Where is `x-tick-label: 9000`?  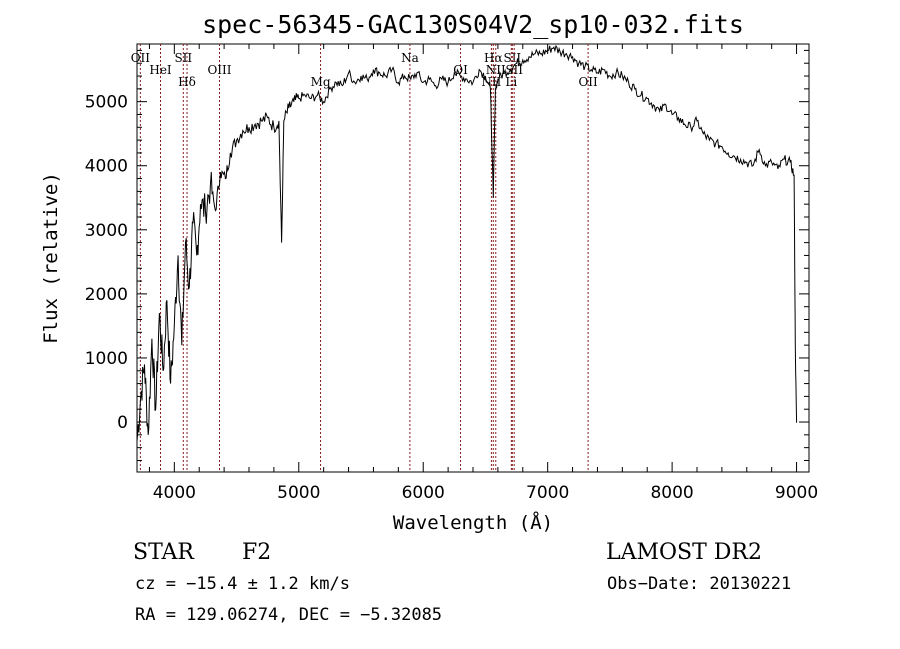
x-tick-label: 9000 is located at coordinates (796, 493).